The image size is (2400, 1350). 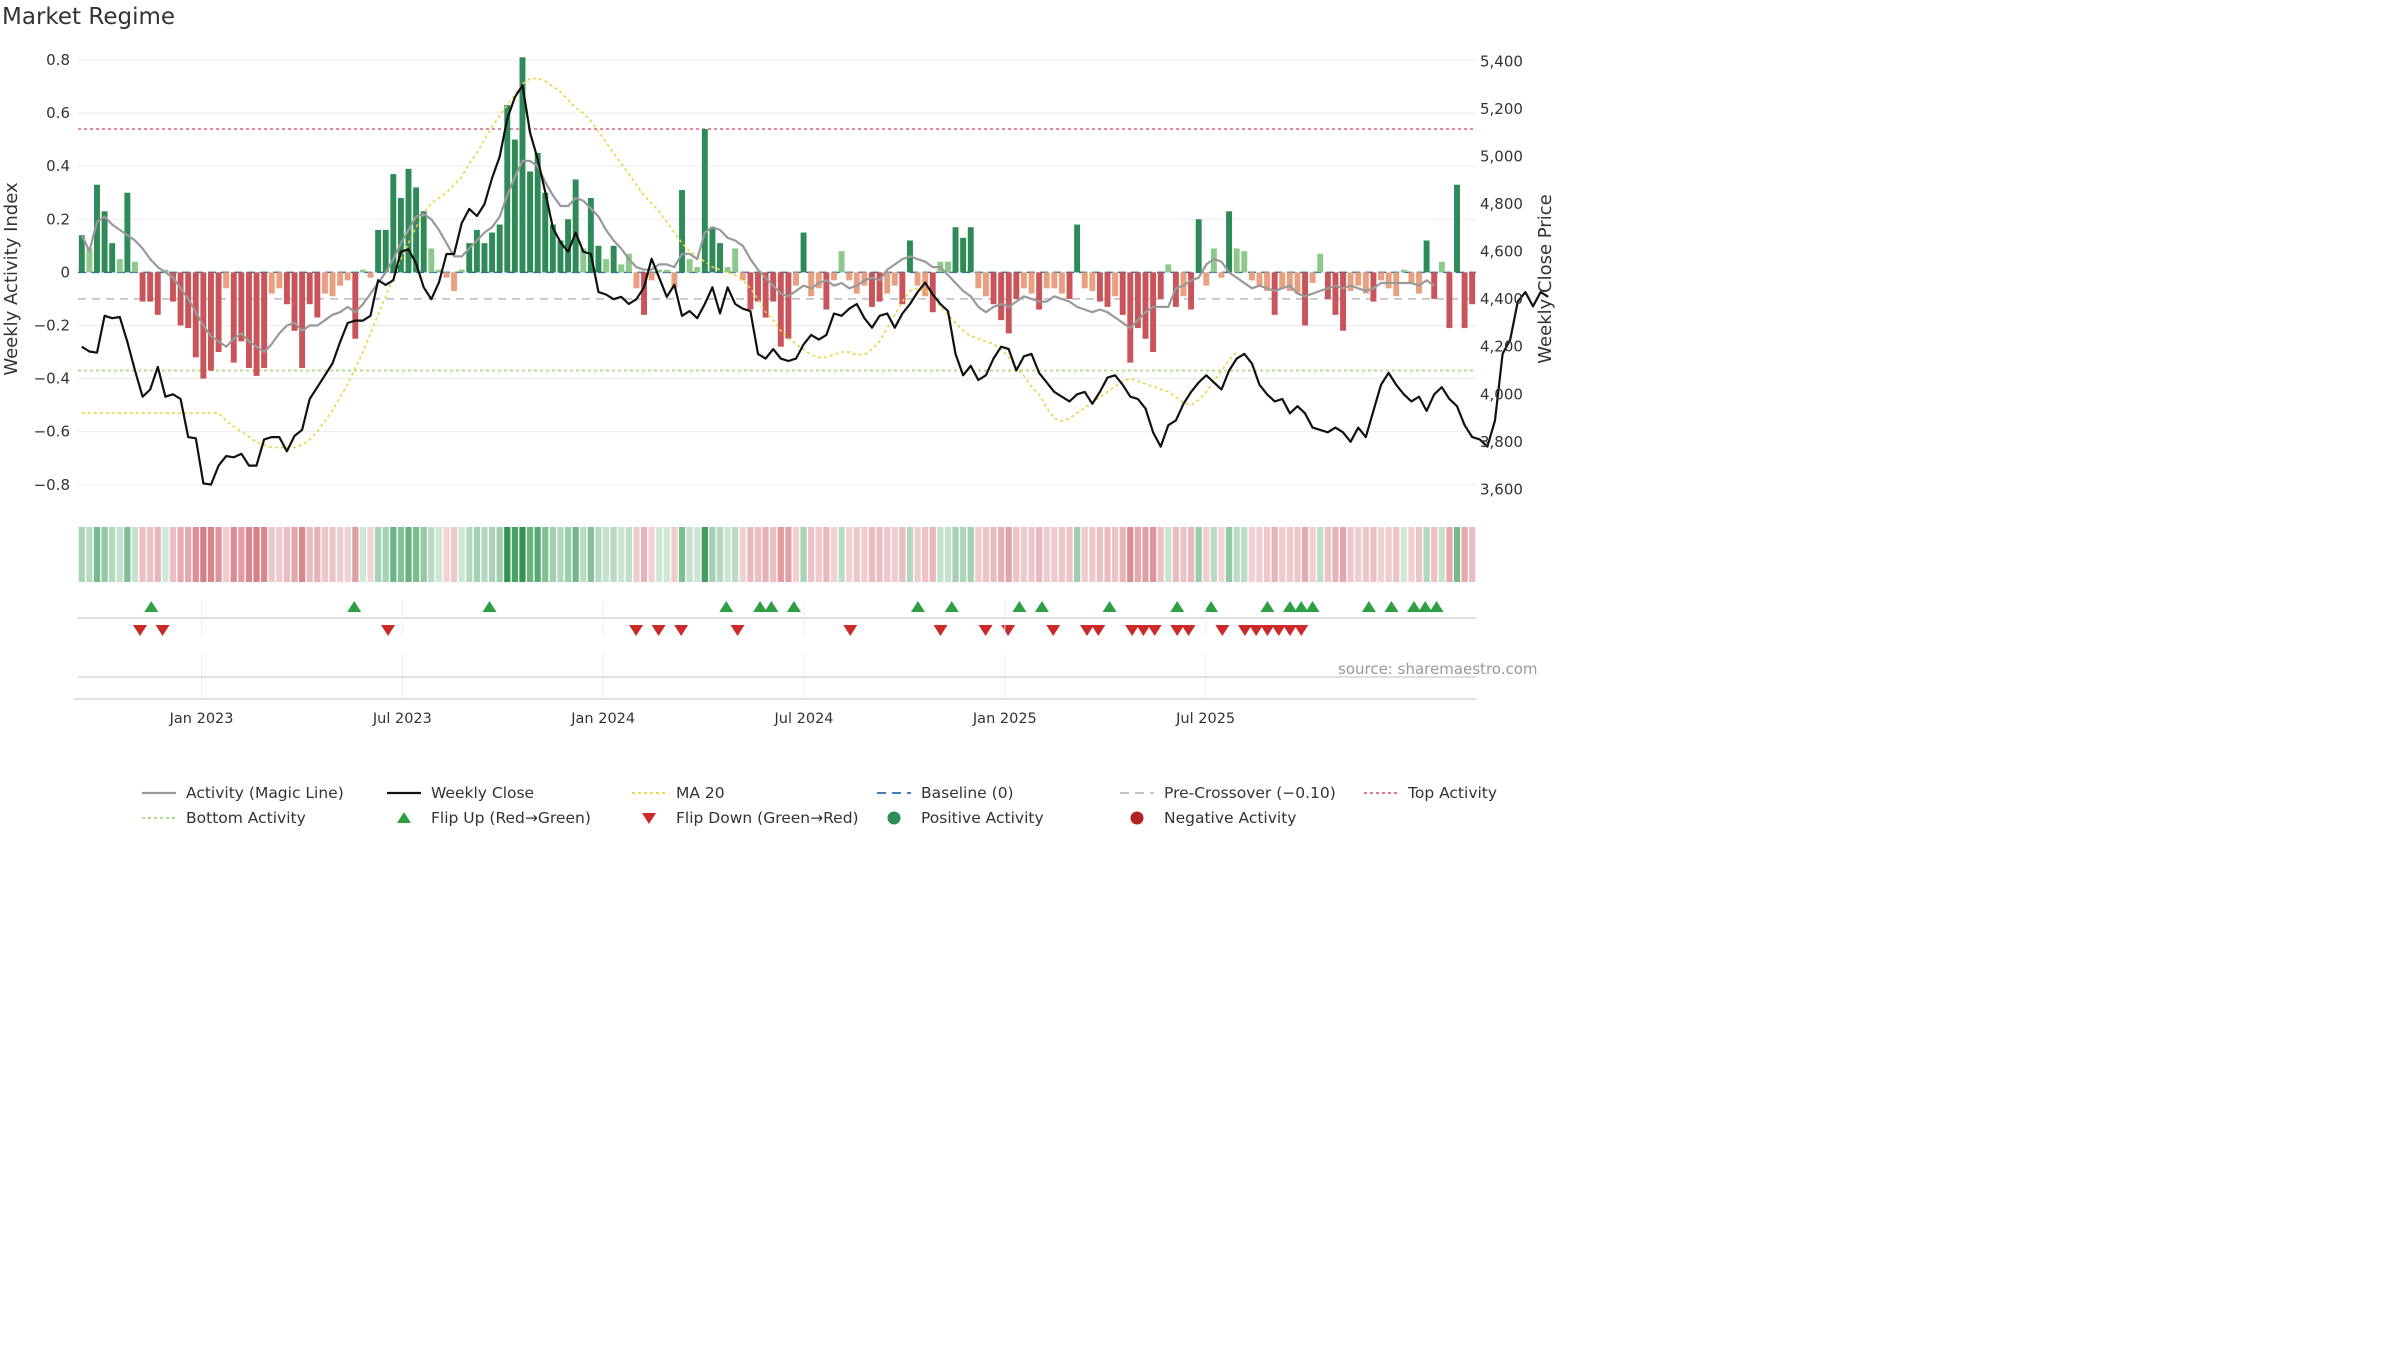 I want to click on legend-item: Negative Activity, so click(x=1207, y=818).